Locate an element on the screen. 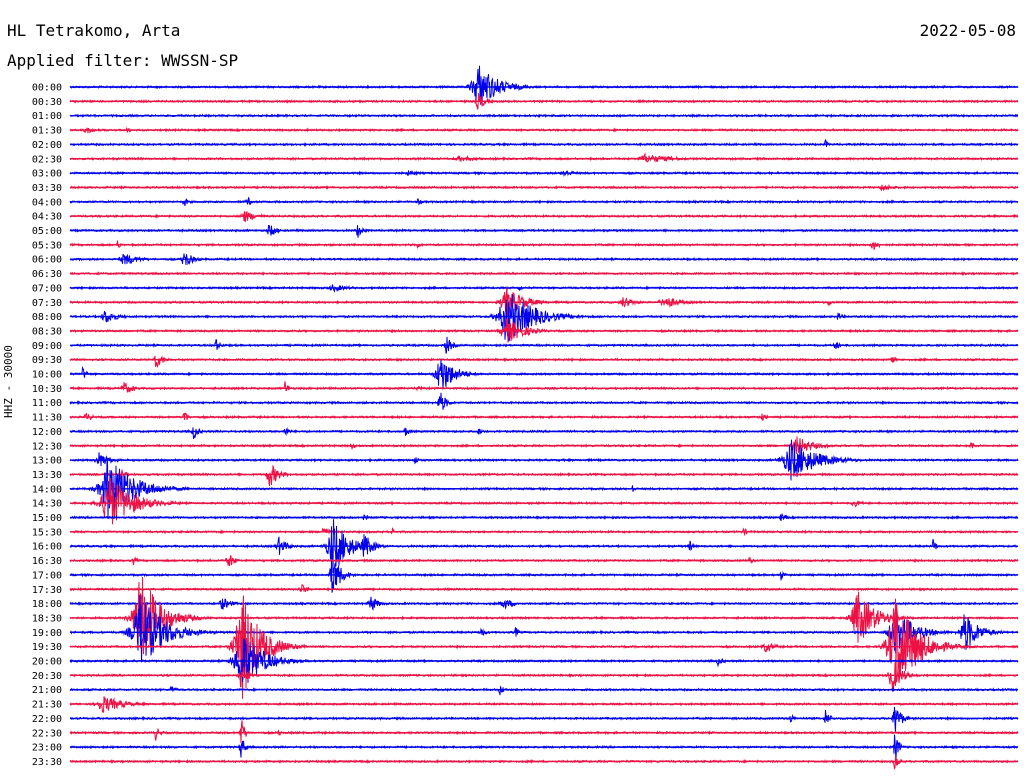 The height and width of the screenshot is (780, 1024). row-time-label: 17:00 is located at coordinates (47, 575).